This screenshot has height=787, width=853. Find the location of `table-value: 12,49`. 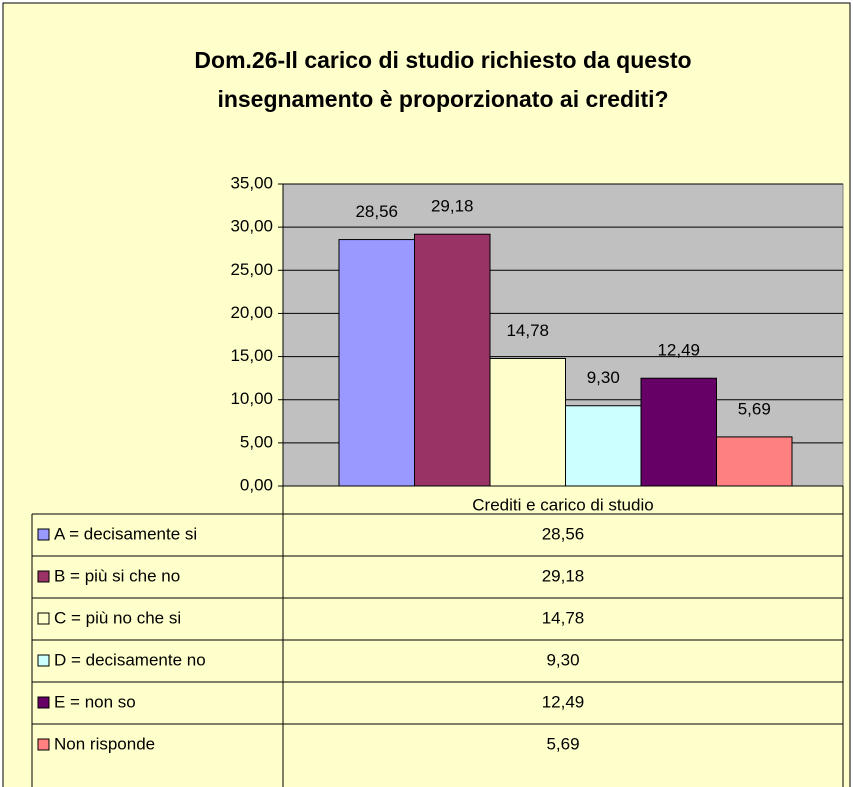

table-value: 12,49 is located at coordinates (563, 701).